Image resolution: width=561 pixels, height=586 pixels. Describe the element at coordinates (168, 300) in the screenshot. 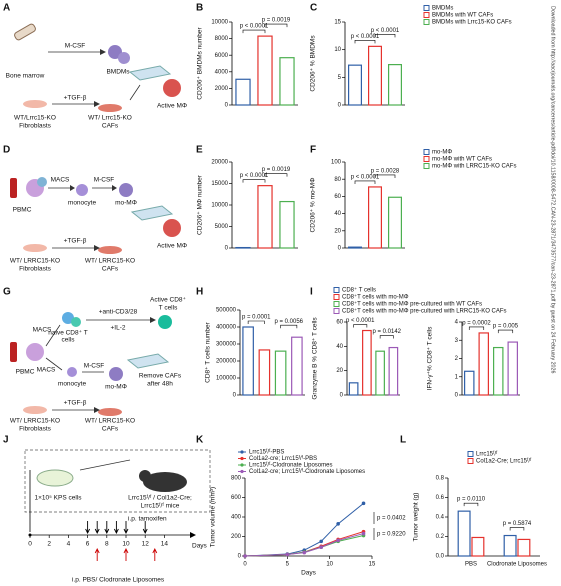

I see `label: Active CD8⁺` at that location.